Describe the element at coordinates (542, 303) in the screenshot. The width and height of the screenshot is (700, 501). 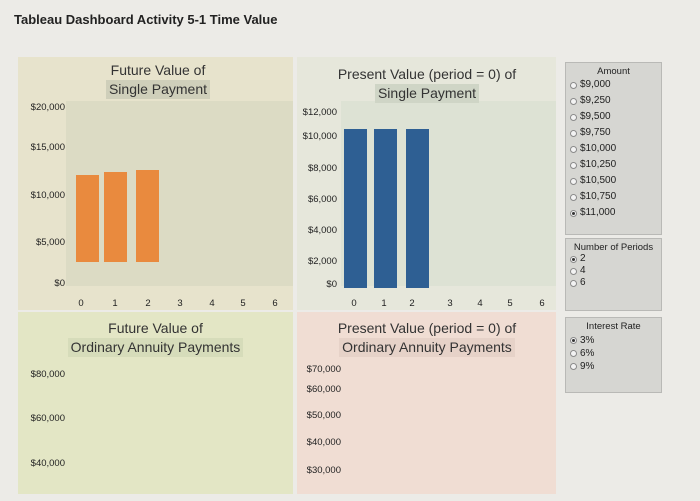
I see `pv-single-x-tick: 6` at that location.